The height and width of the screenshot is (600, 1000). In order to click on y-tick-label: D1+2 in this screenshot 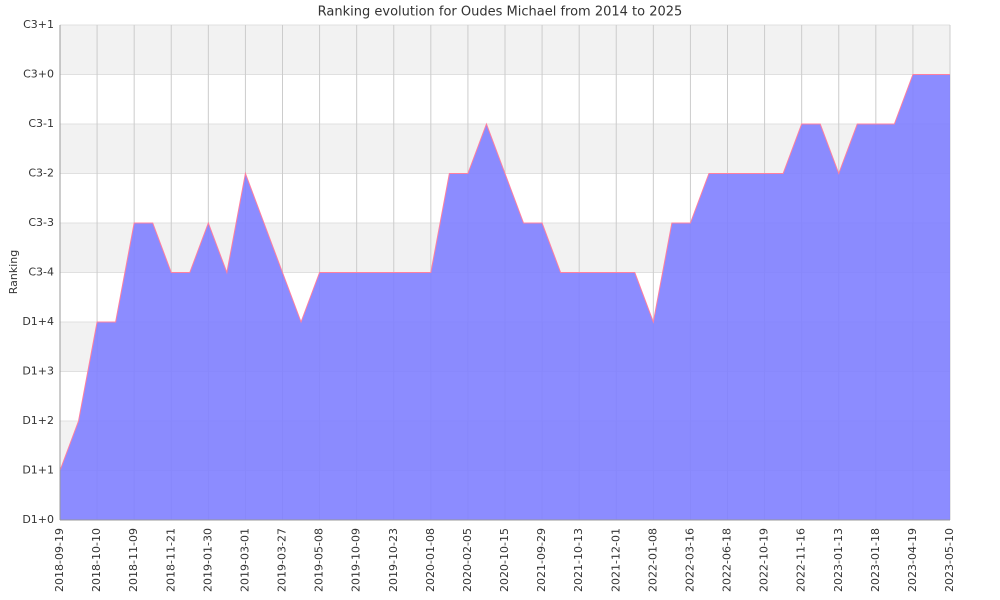, I will do `click(38, 420)`.